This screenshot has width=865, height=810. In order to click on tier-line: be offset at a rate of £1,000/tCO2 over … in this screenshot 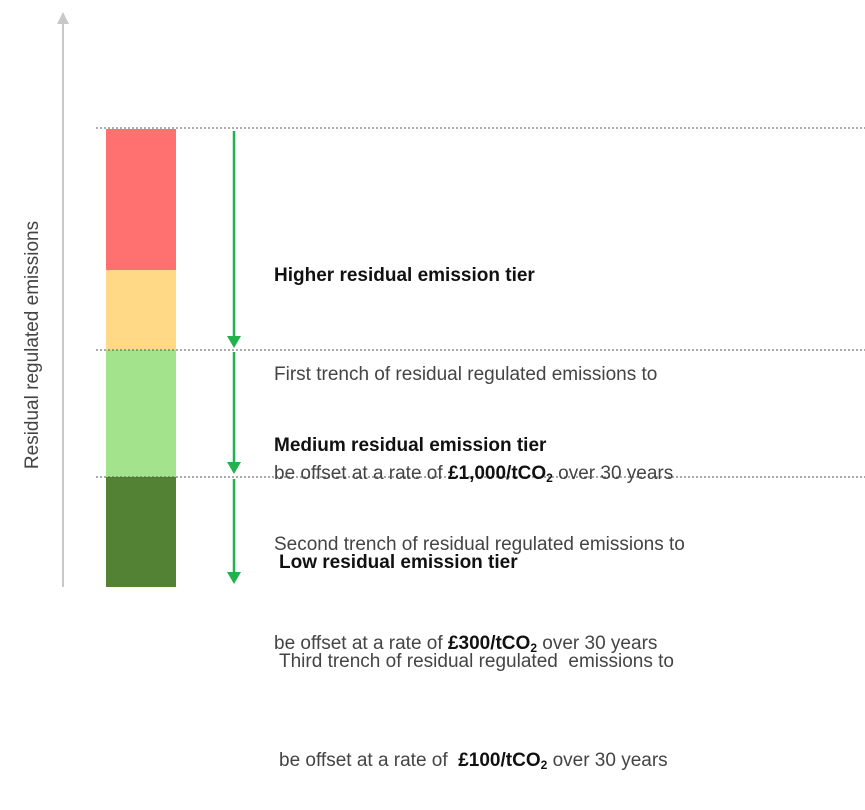, I will do `click(473, 473)`.